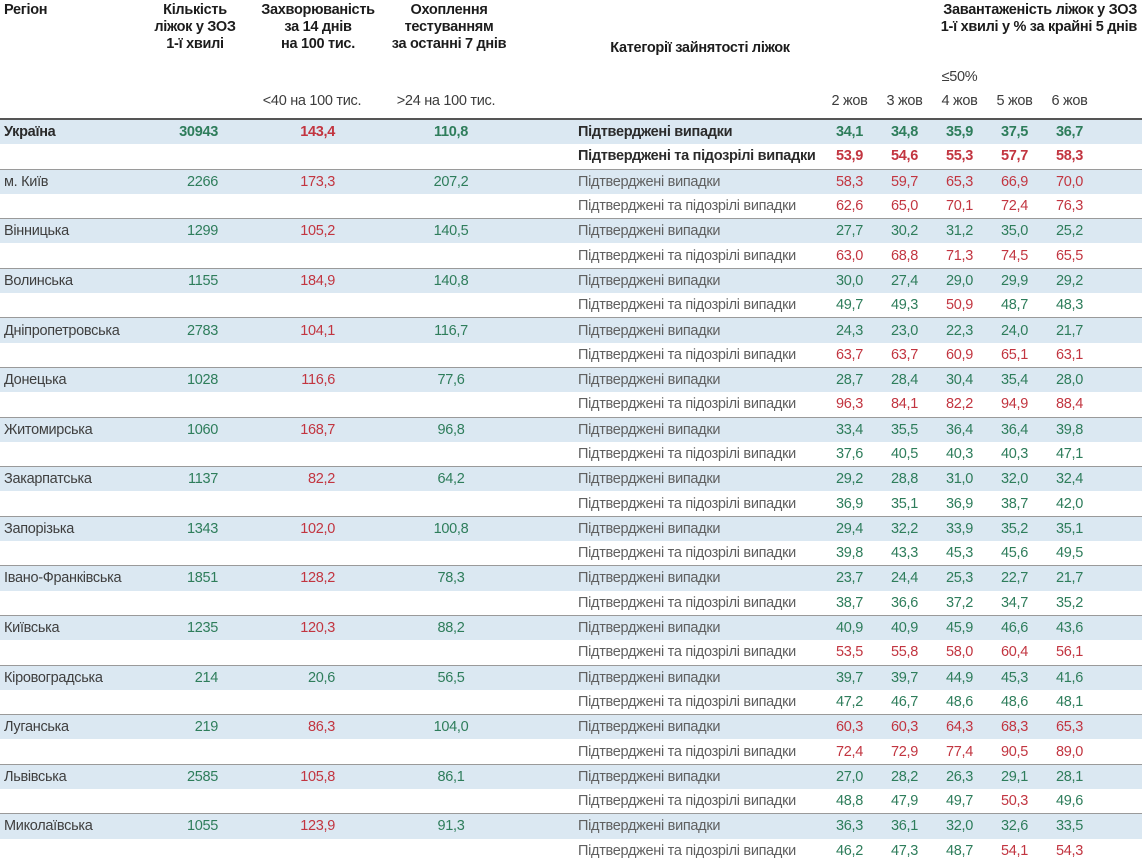 This screenshot has width=1142, height=864. What do you see at coordinates (1069, 826) in the screenshot?
I see `occupancy-value: 33,5` at bounding box center [1069, 826].